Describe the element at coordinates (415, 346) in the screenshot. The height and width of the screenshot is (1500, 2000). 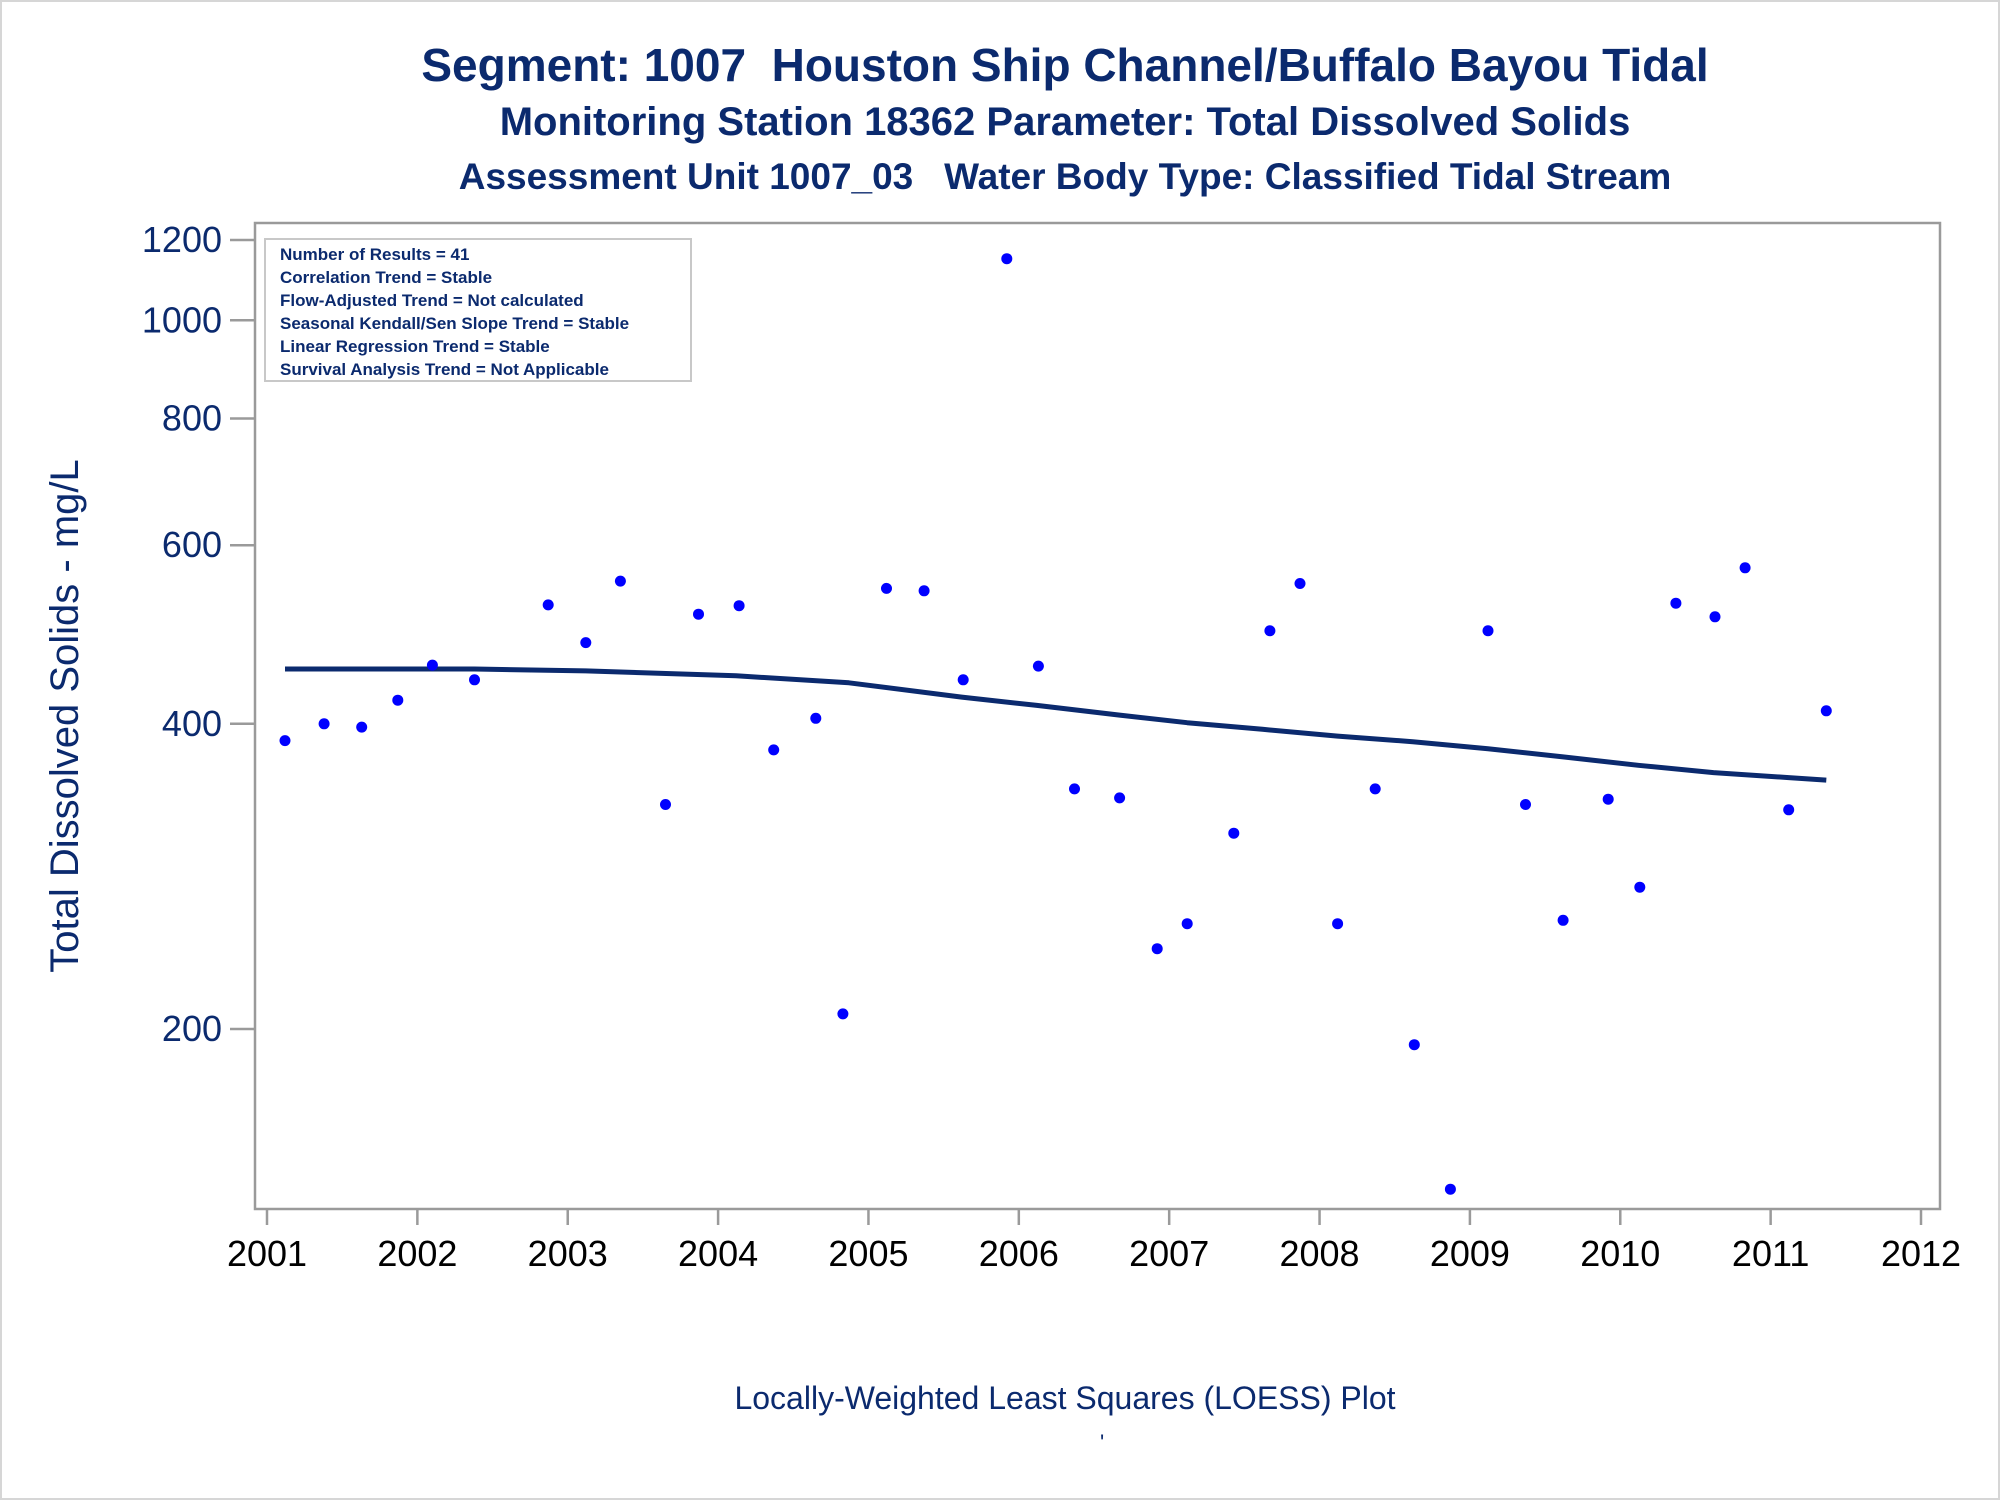
I see `trend-summary-line: Linear Regression Trend = Stable` at that location.